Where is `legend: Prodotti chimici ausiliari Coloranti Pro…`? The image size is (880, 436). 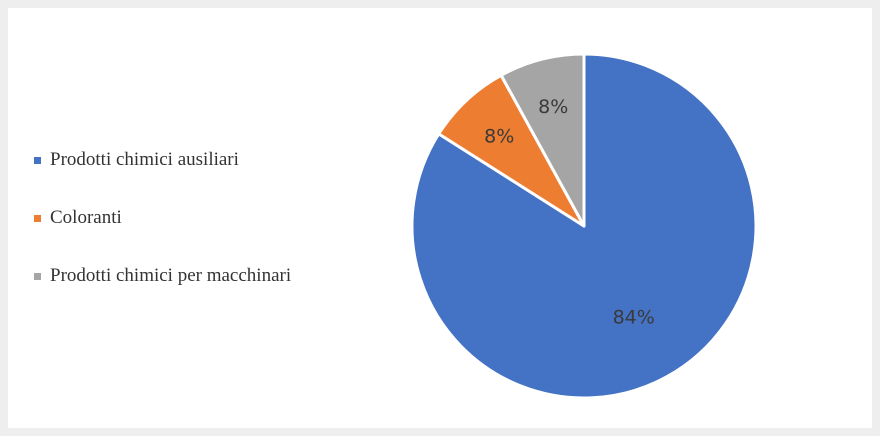 legend: Prodotti chimici ausiliari Coloranti Pro… is located at coordinates (194, 235).